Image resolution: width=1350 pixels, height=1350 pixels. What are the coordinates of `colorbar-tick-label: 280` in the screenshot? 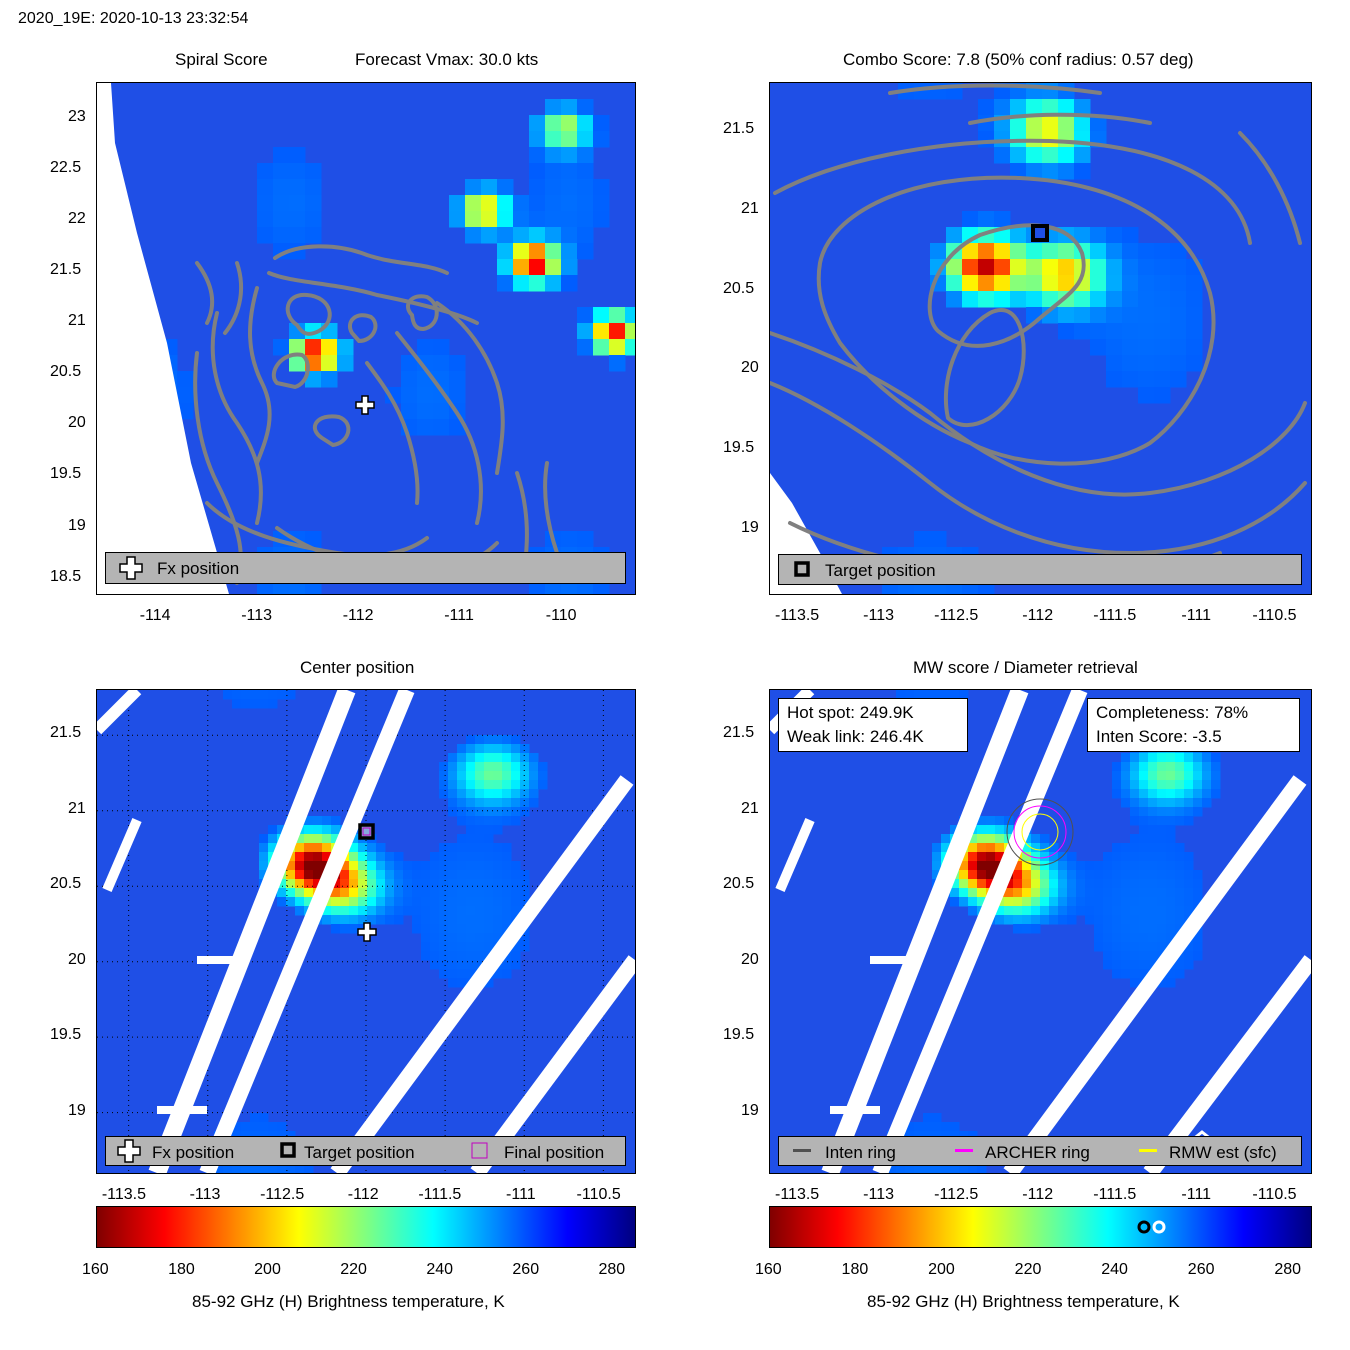 It's located at (1288, 1269).